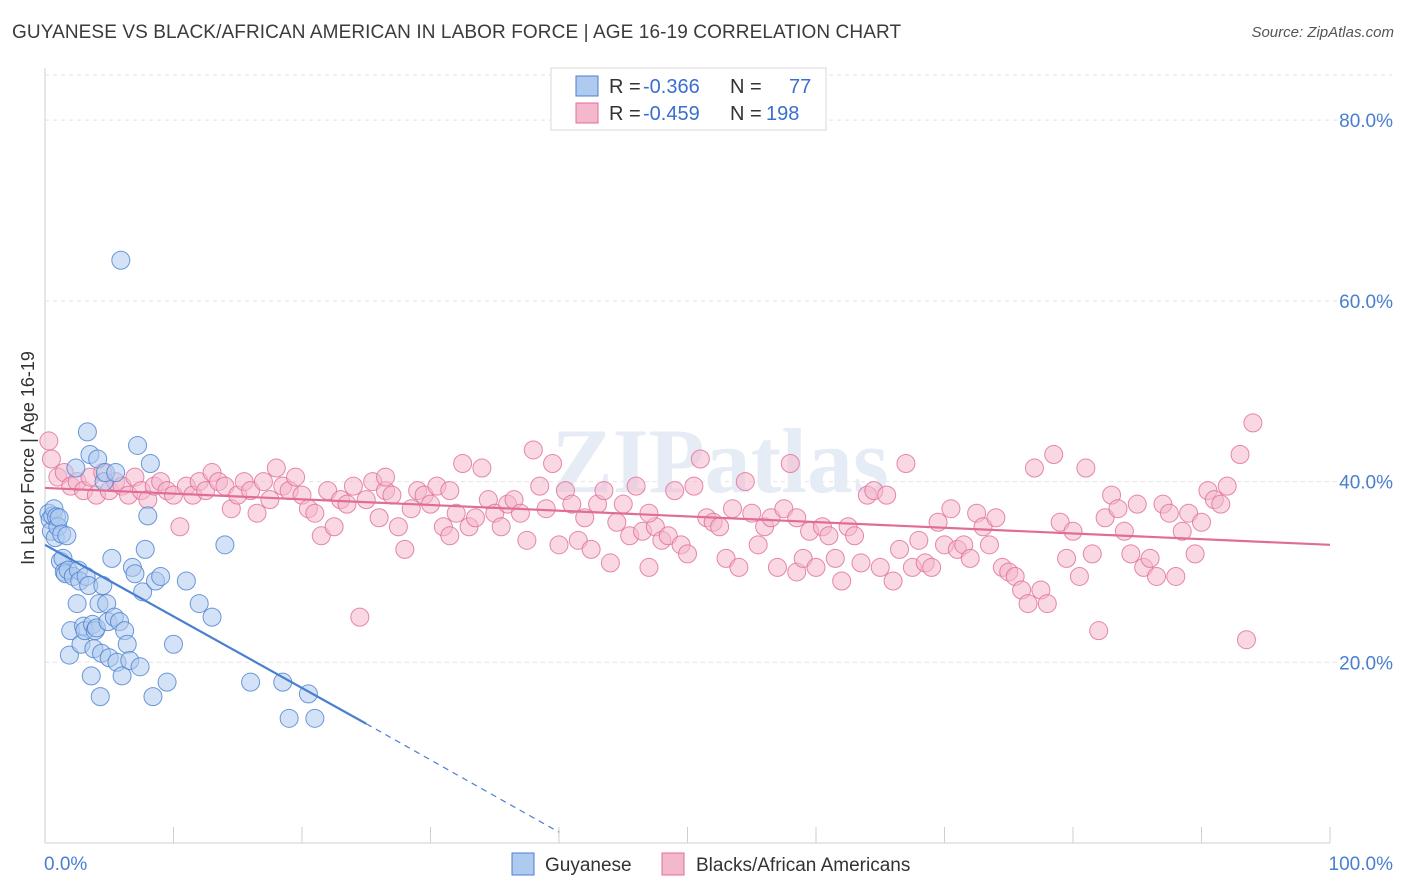 The width and height of the screenshot is (1406, 892). I want to click on y-tick-label: 40.0%, so click(1366, 483).